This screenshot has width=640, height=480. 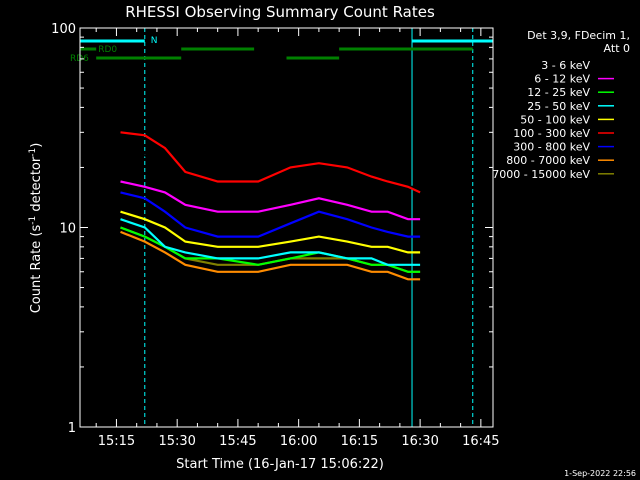 I want to click on chart-title: RHESSI Observing Summary Count Rates, so click(x=280, y=12).